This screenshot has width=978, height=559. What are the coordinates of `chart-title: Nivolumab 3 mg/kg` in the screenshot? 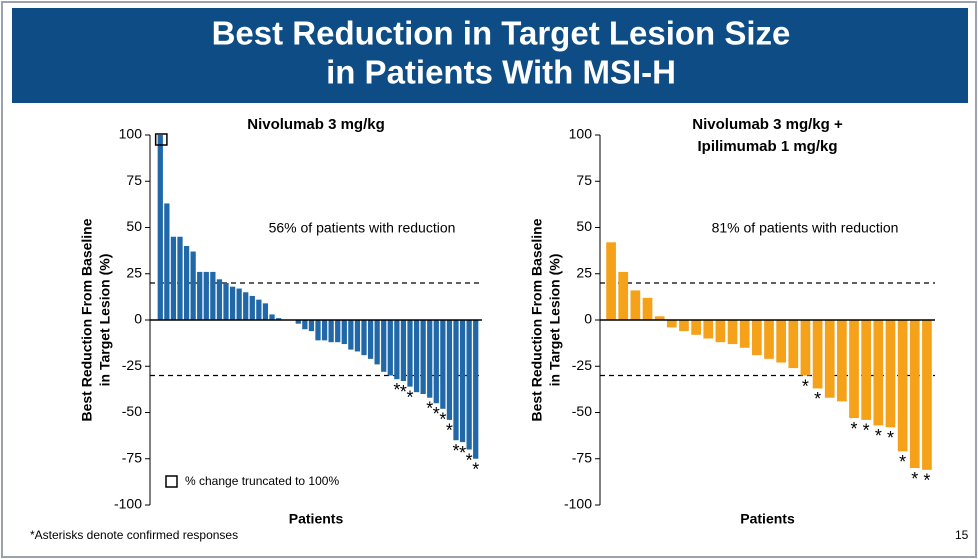 It's located at (316, 124).